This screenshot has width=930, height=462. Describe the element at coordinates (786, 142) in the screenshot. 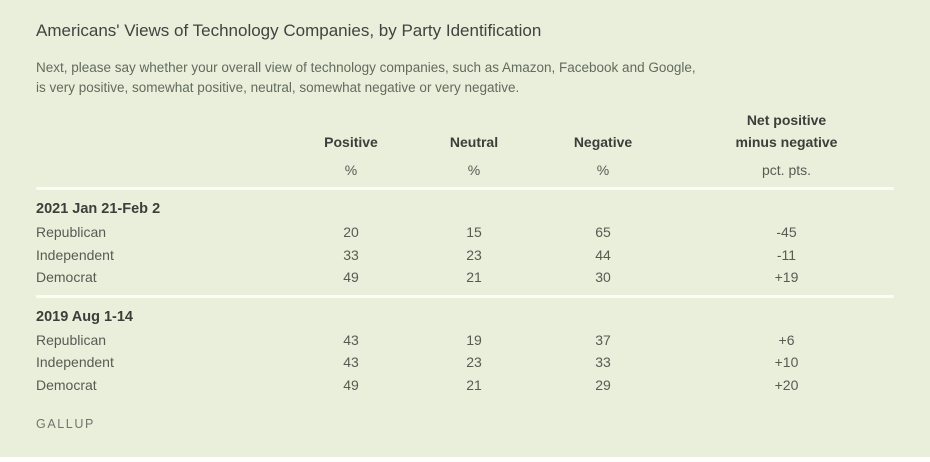

I see `column-header-net-line2: minus negative` at that location.